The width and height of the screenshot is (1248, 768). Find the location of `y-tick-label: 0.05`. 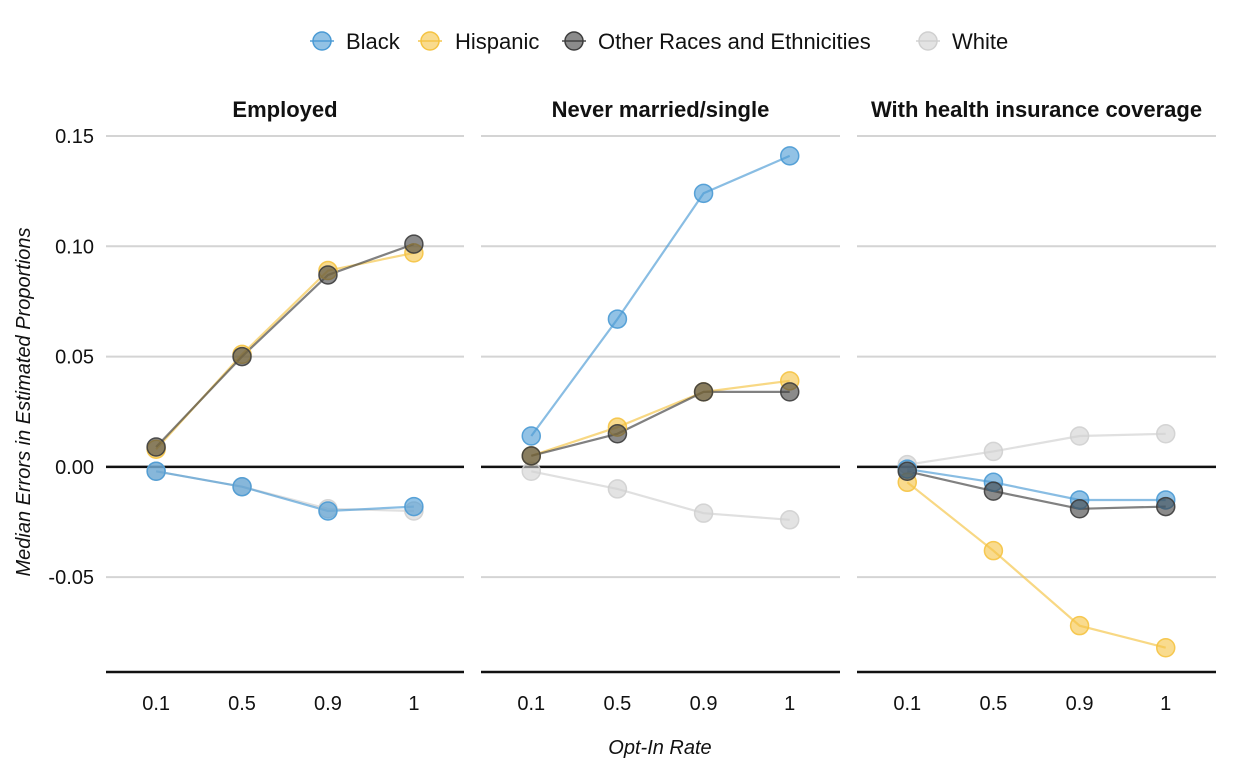

y-tick-label: 0.05 is located at coordinates (74, 358).